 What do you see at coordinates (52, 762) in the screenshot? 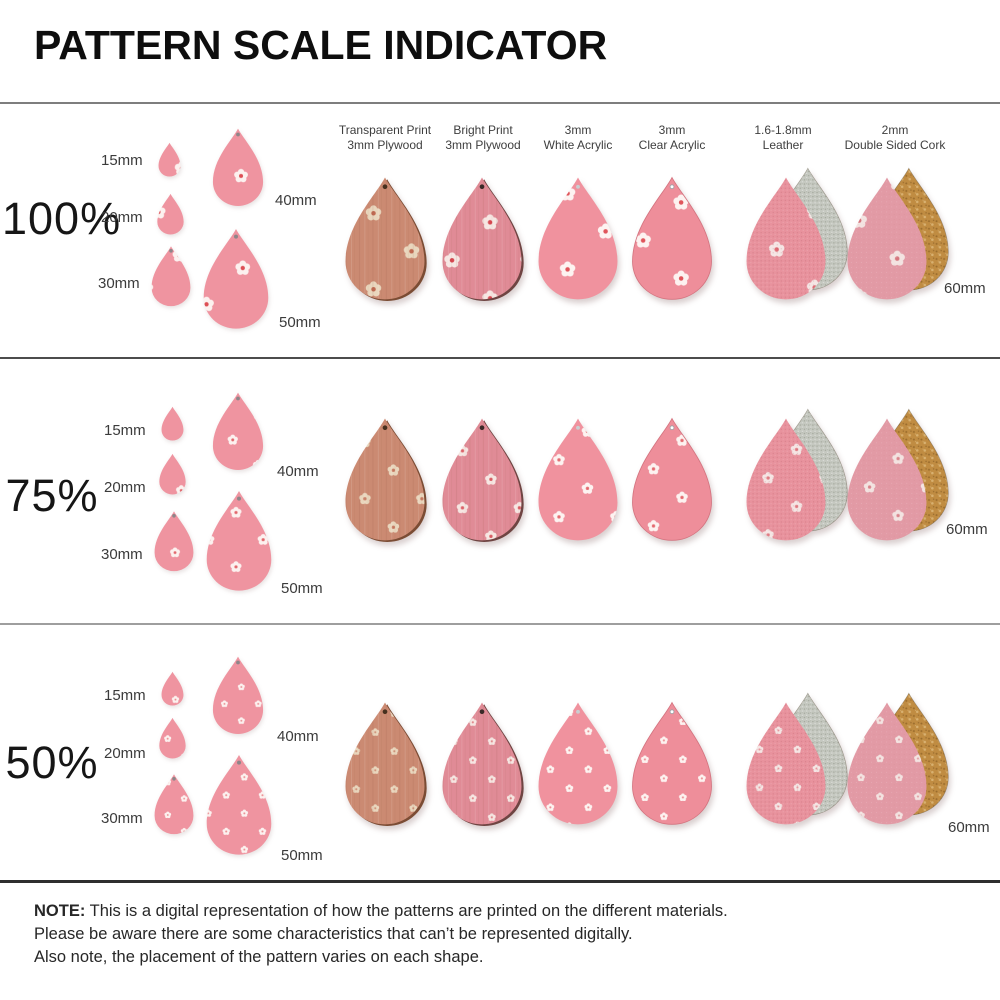
I see `scale-label: 50%` at bounding box center [52, 762].